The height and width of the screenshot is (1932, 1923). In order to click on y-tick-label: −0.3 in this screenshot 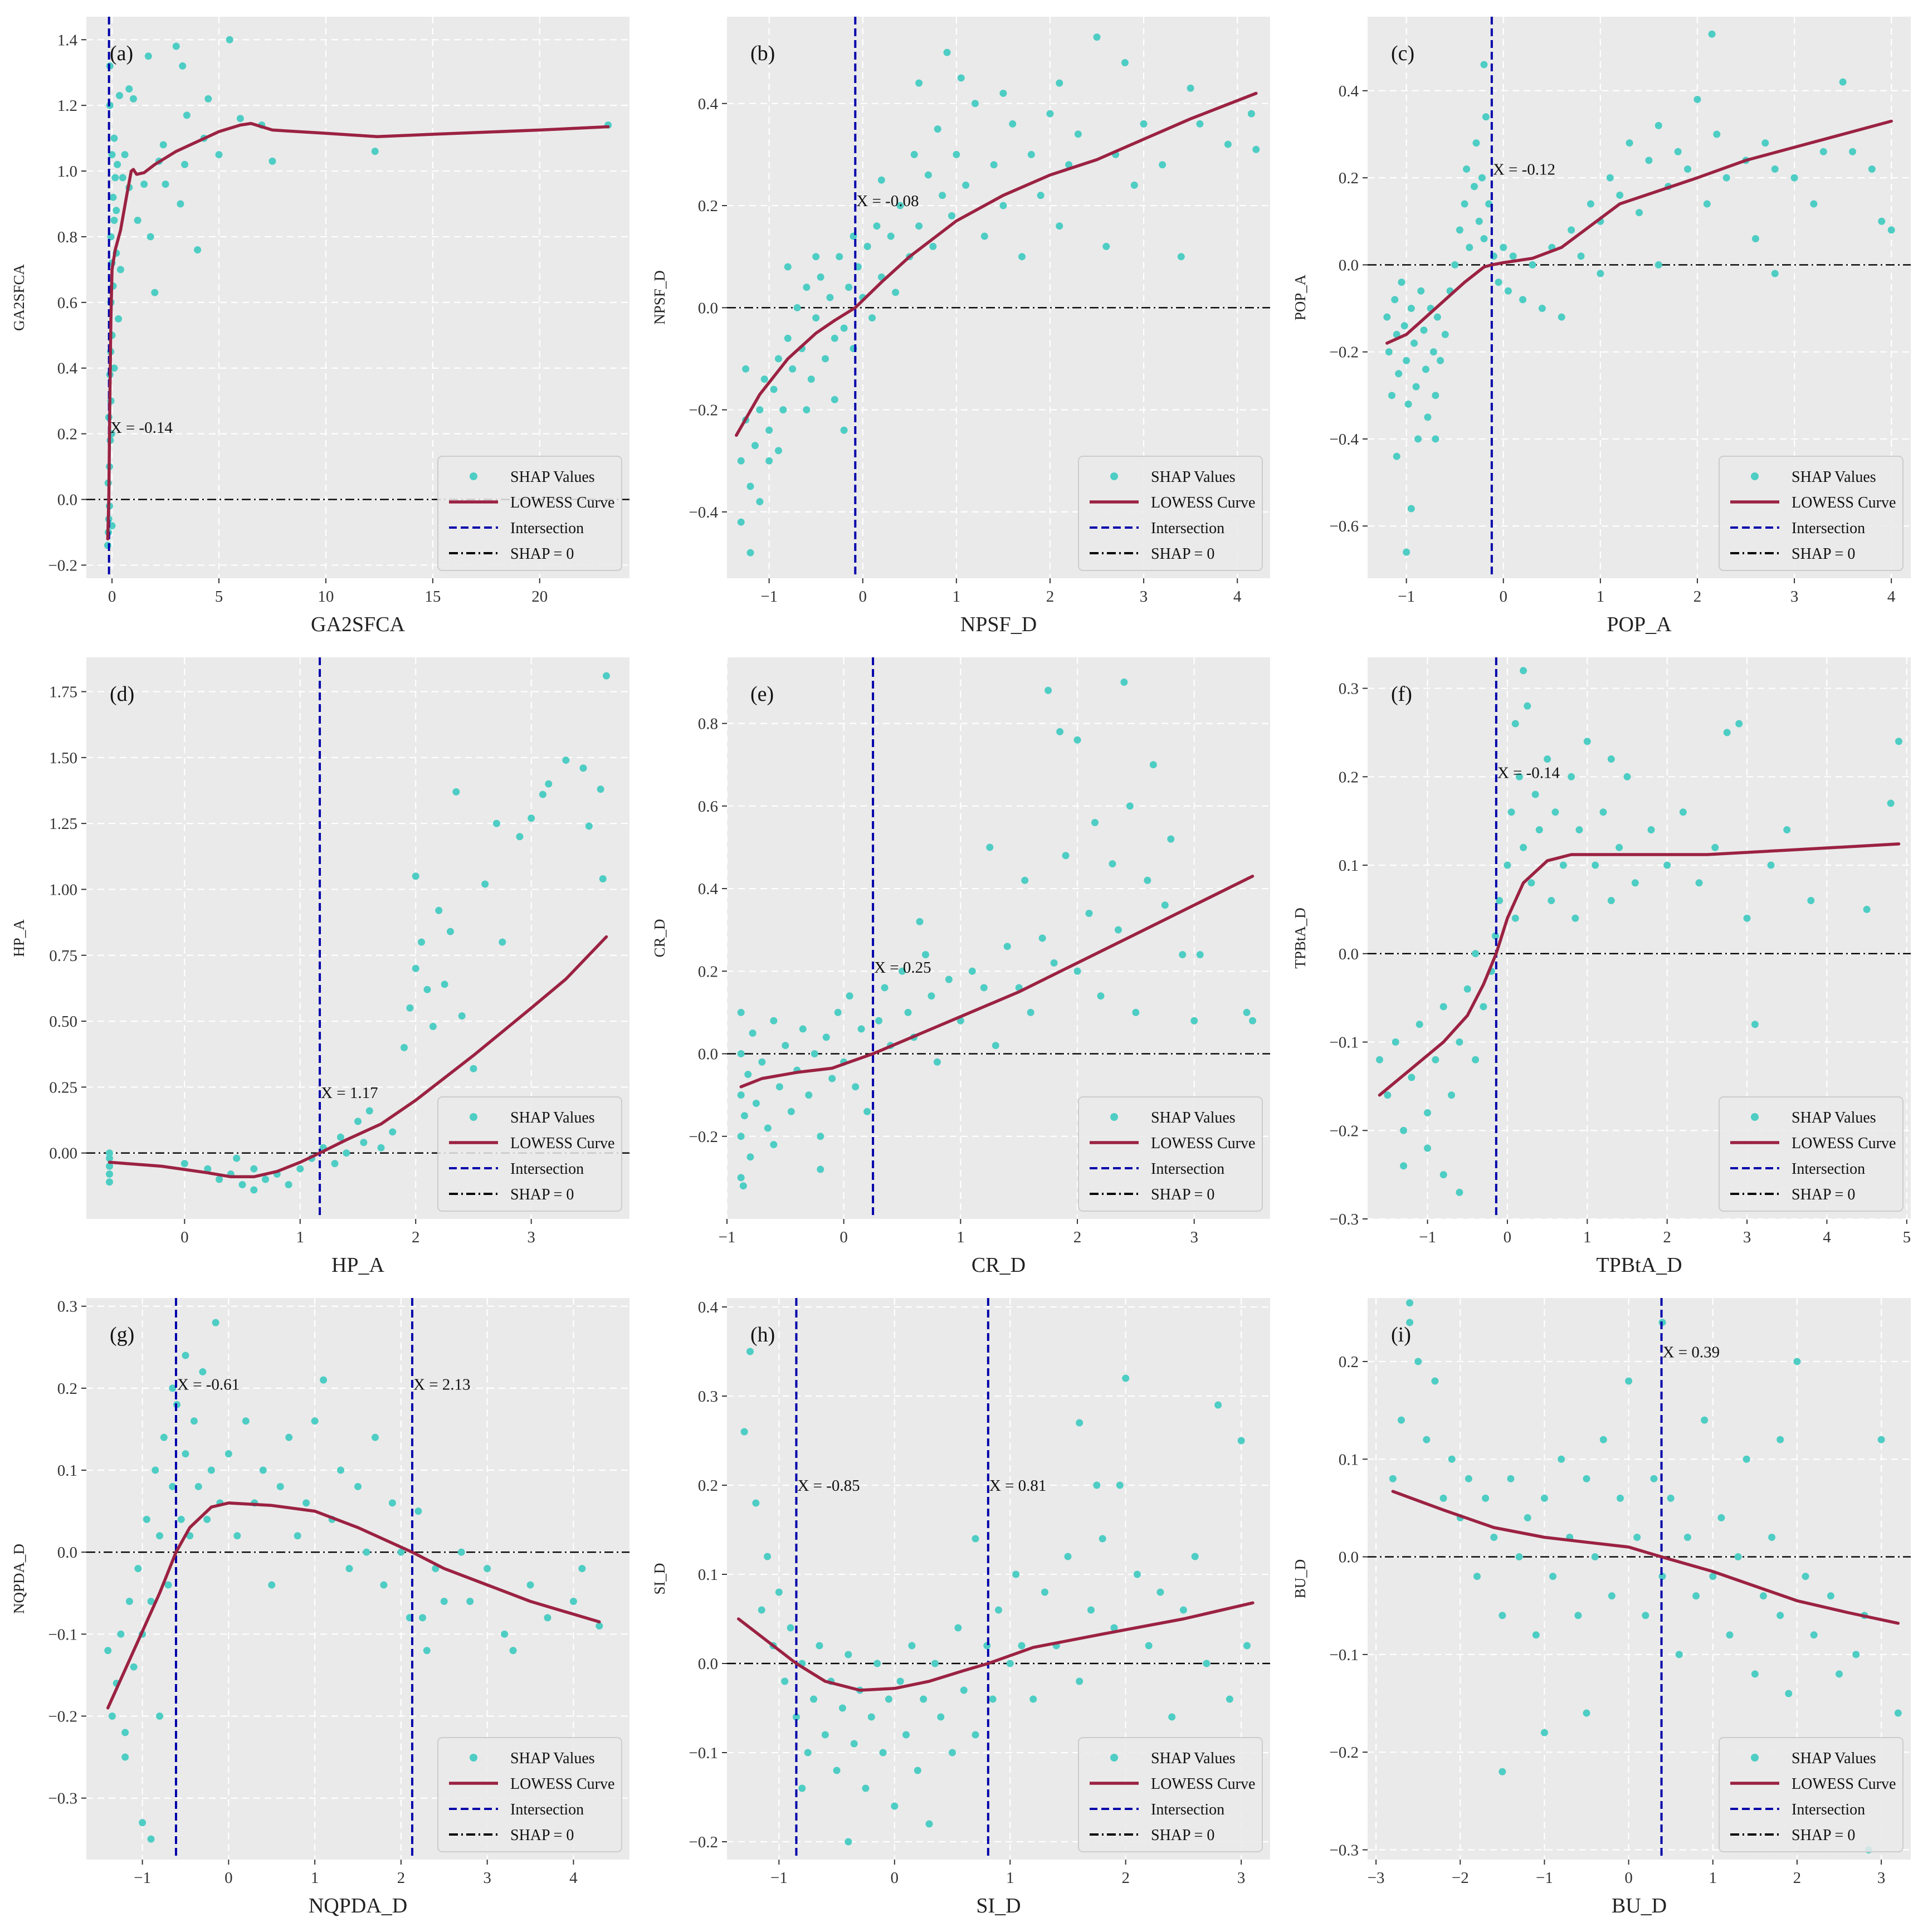, I will do `click(1344, 1219)`.